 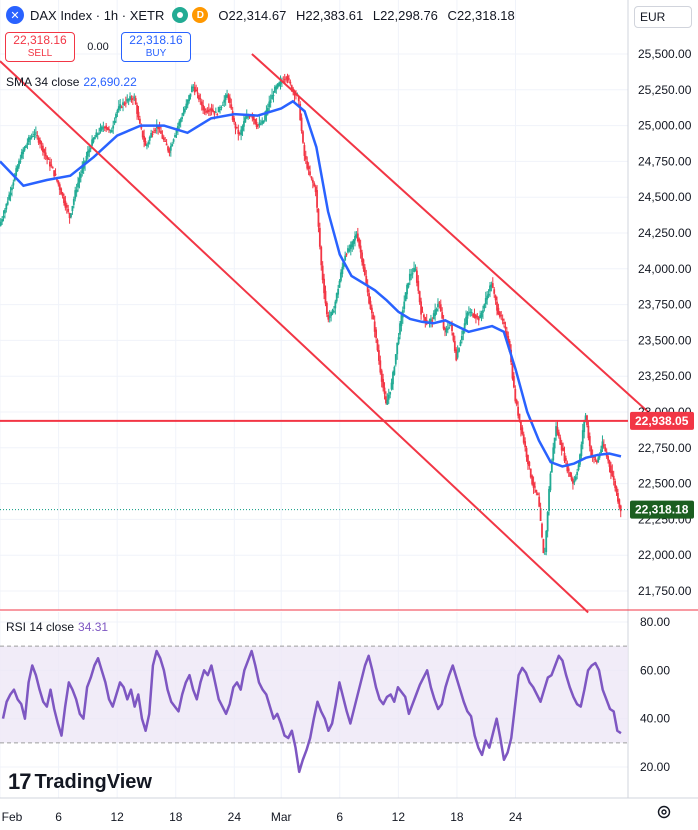 I want to click on tradingview-logo: 17 TradingView, so click(x=80, y=782).